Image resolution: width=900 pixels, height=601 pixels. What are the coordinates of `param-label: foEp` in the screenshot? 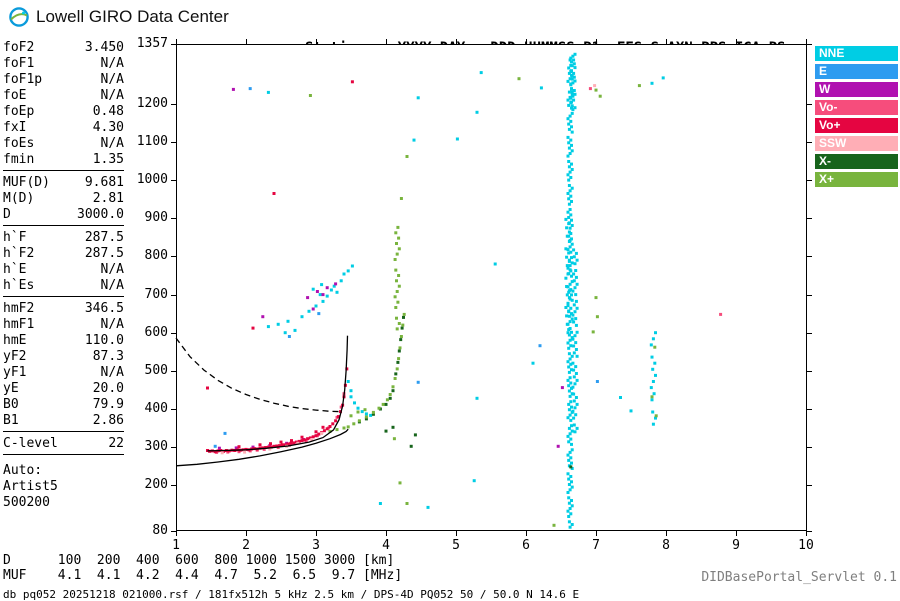 It's located at (19, 111).